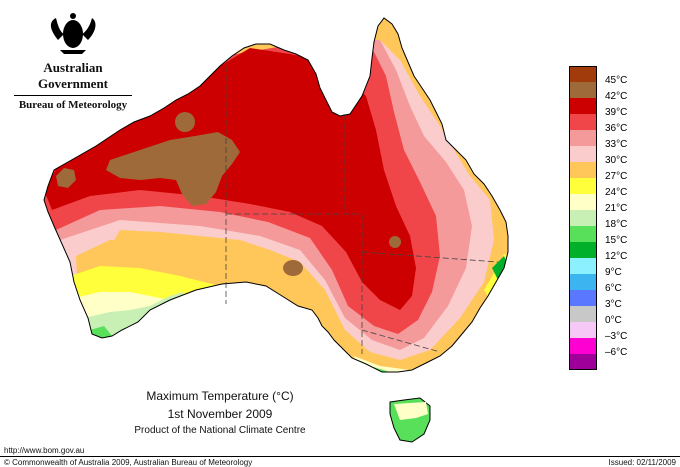 This screenshot has width=680, height=467. What do you see at coordinates (616, 192) in the screenshot?
I see `legend-label: 24°C` at bounding box center [616, 192].